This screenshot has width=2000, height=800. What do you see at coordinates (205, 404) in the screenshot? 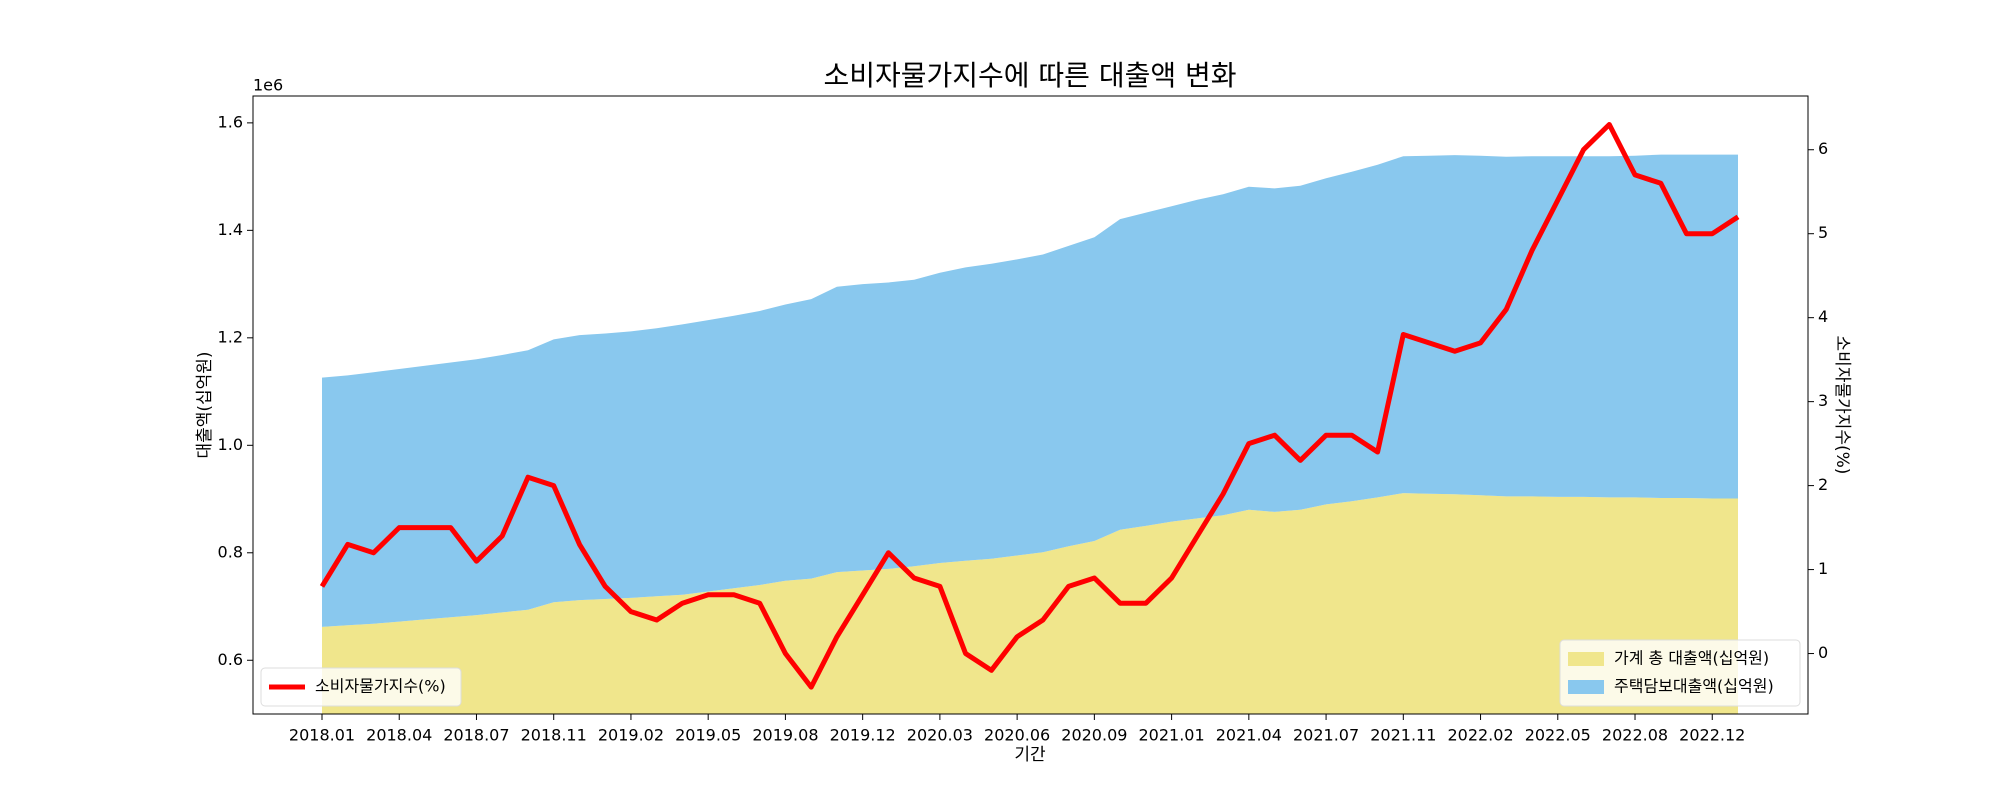
I see `y-axis-label: 대출액(십억원)` at bounding box center [205, 404].